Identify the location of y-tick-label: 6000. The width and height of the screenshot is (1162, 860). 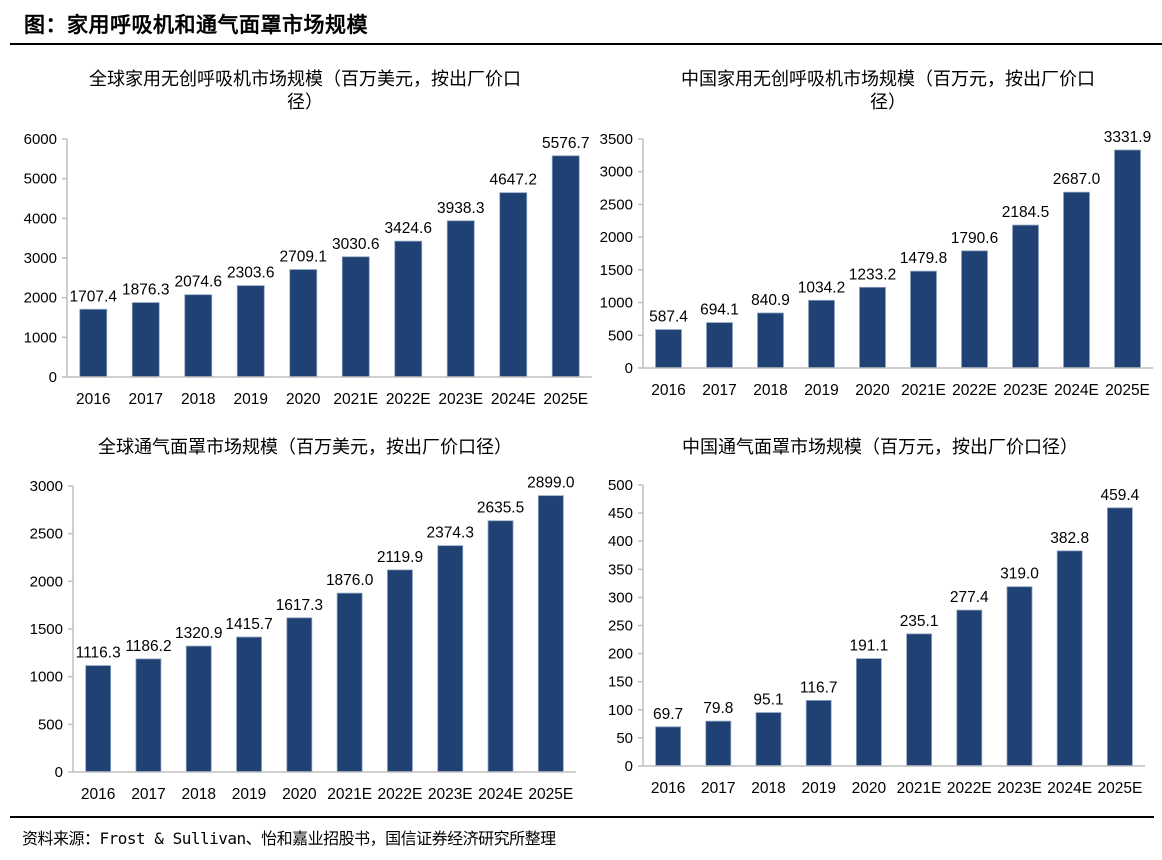
(40, 139).